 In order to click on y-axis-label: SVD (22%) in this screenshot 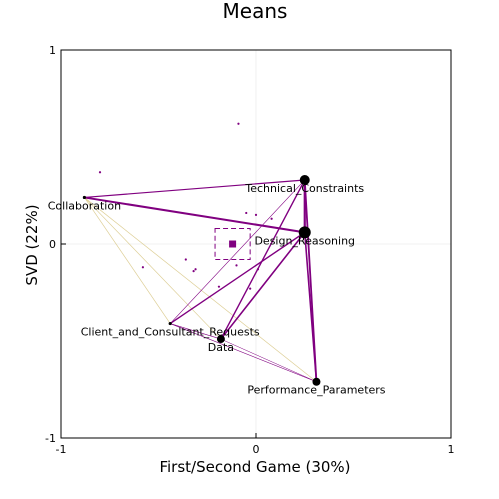, I will do `click(32, 244)`.